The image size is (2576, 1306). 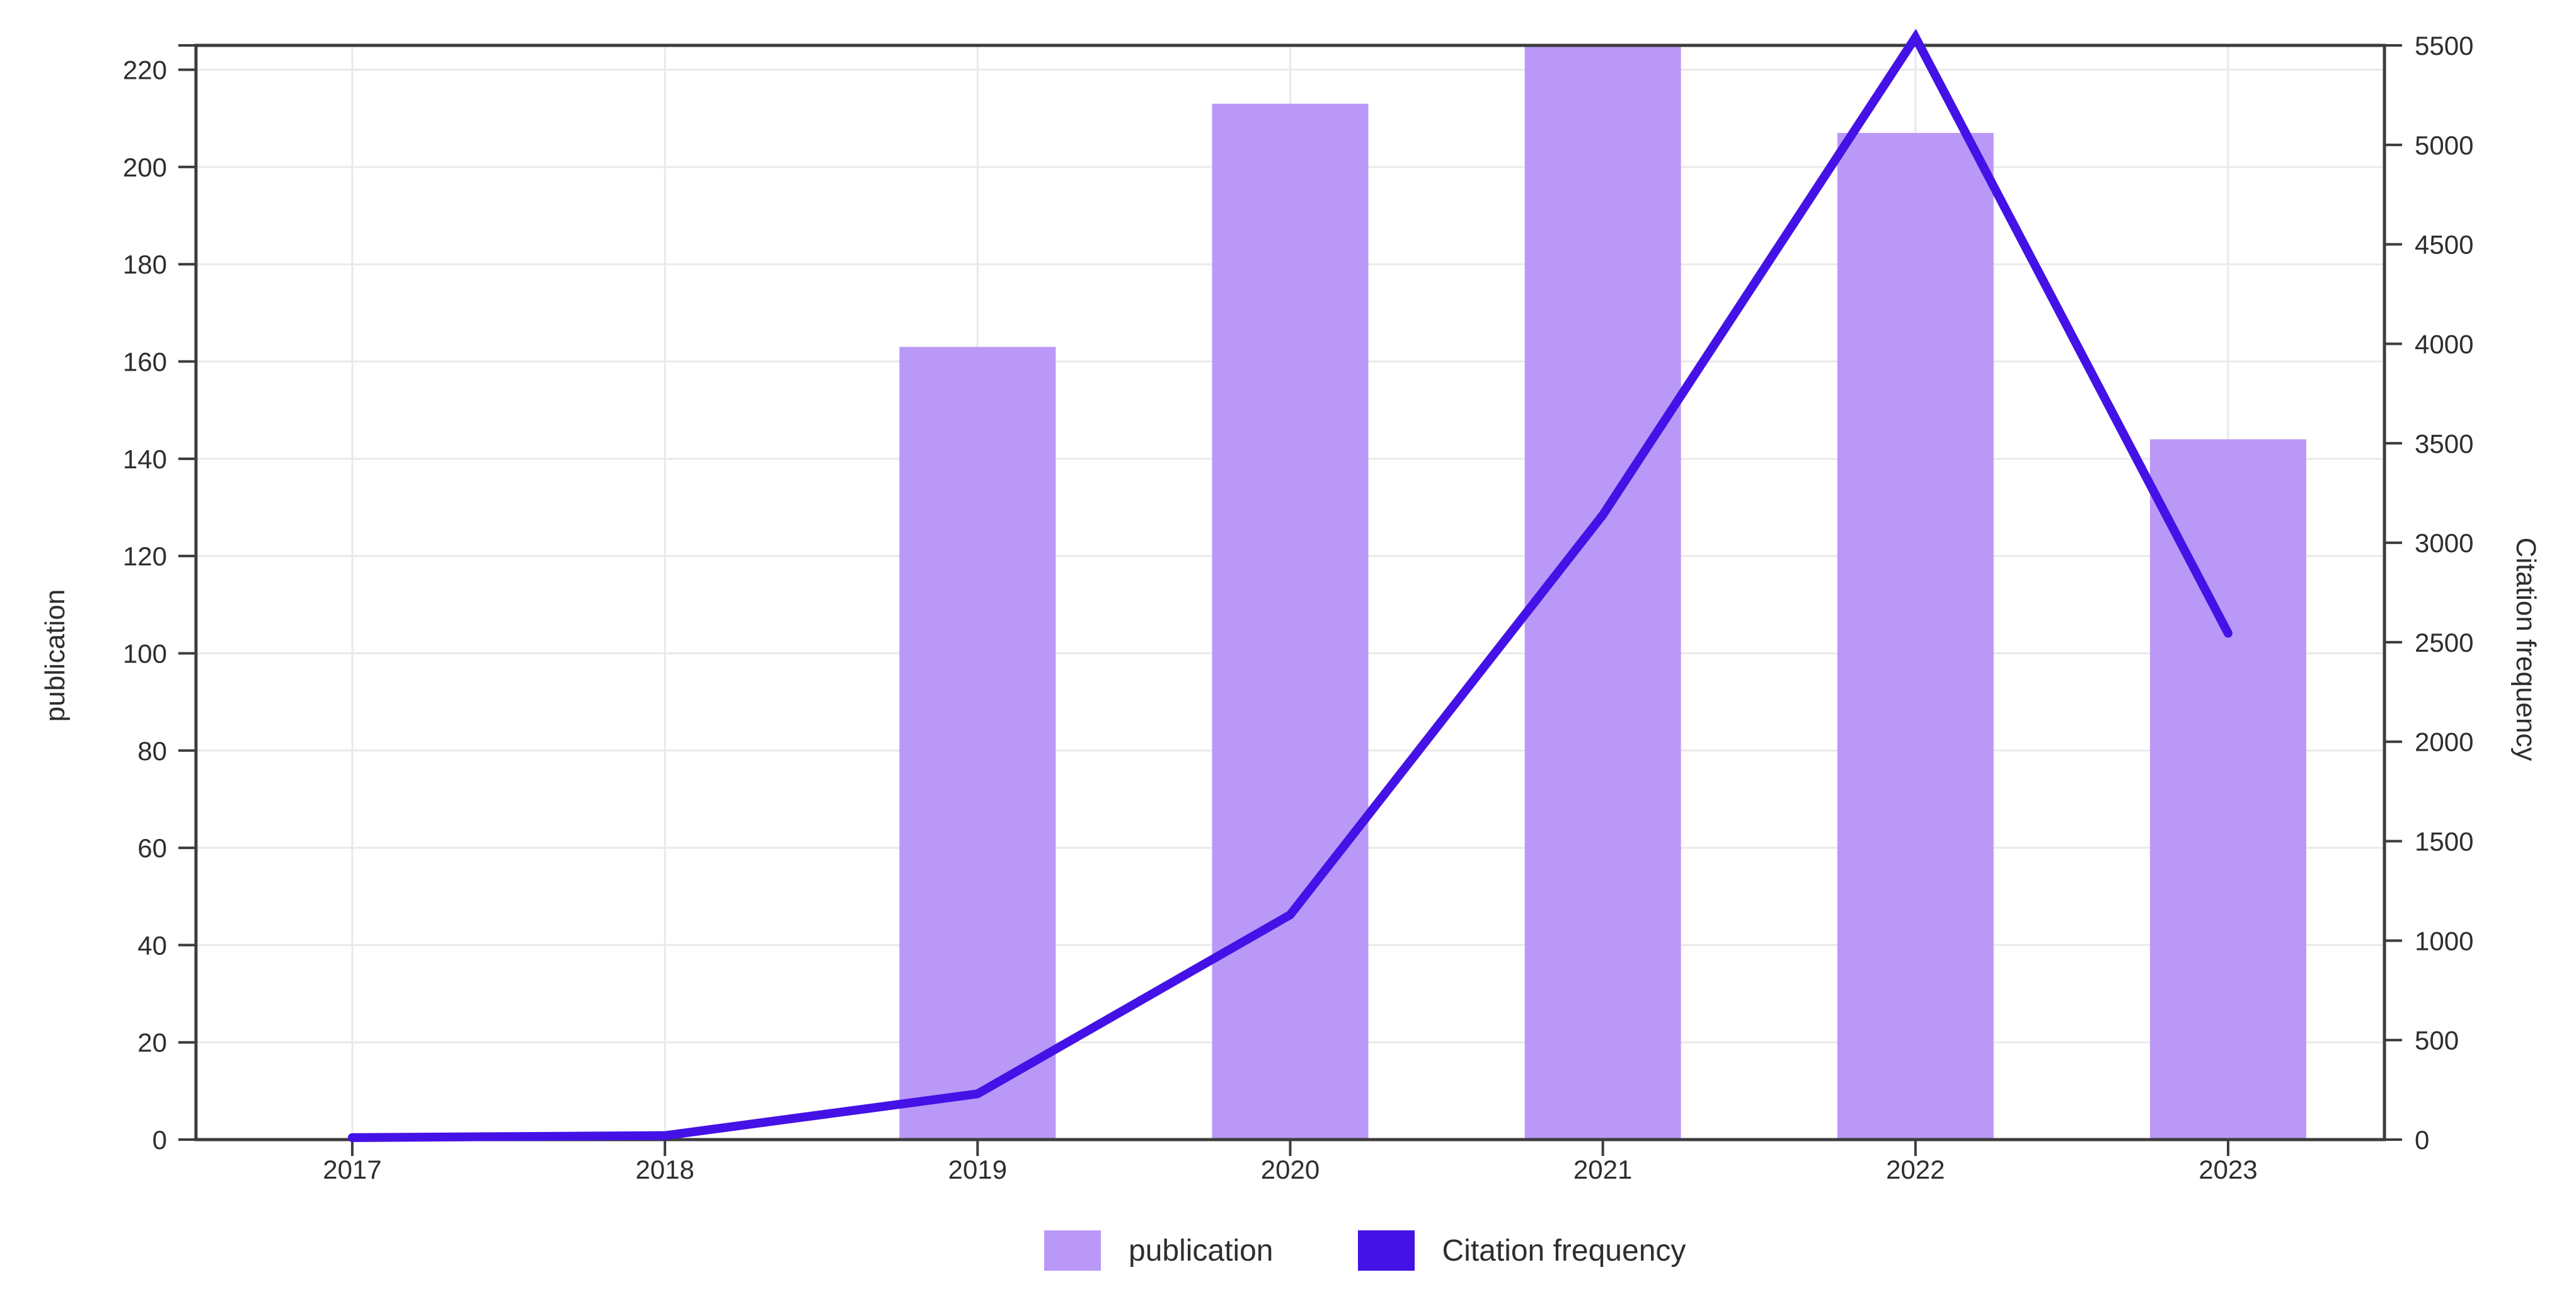 What do you see at coordinates (152, 848) in the screenshot?
I see `left-tick-label: 60` at bounding box center [152, 848].